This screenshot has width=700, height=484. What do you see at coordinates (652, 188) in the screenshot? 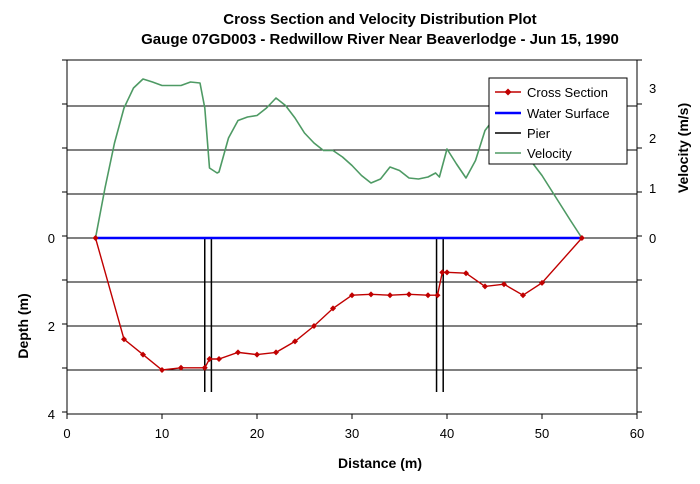
I see `y-right-tick-label: 1` at bounding box center [652, 188].